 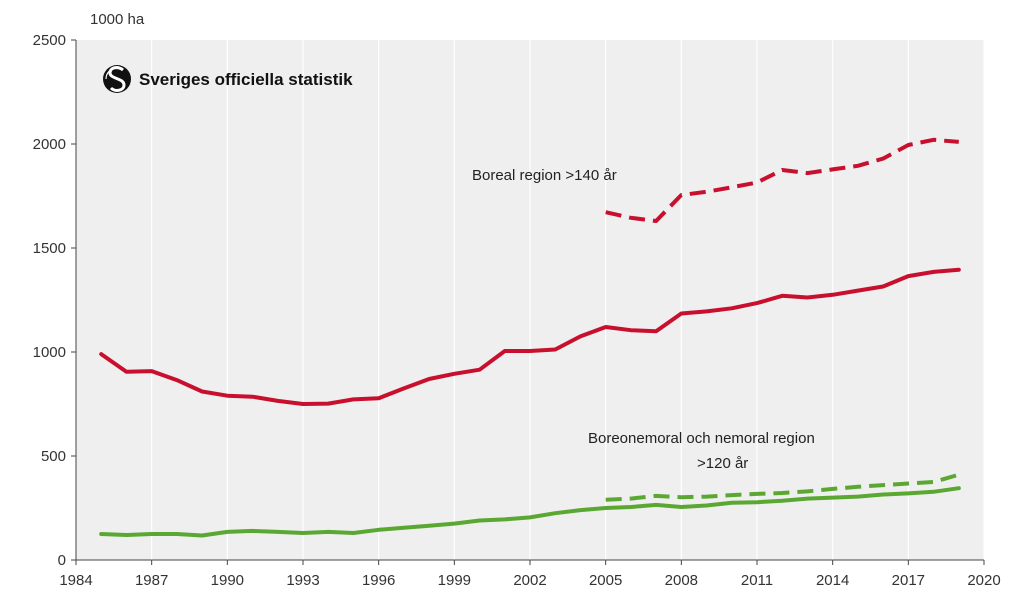 What do you see at coordinates (832, 580) in the screenshot?
I see `x-tick-label: 2014` at bounding box center [832, 580].